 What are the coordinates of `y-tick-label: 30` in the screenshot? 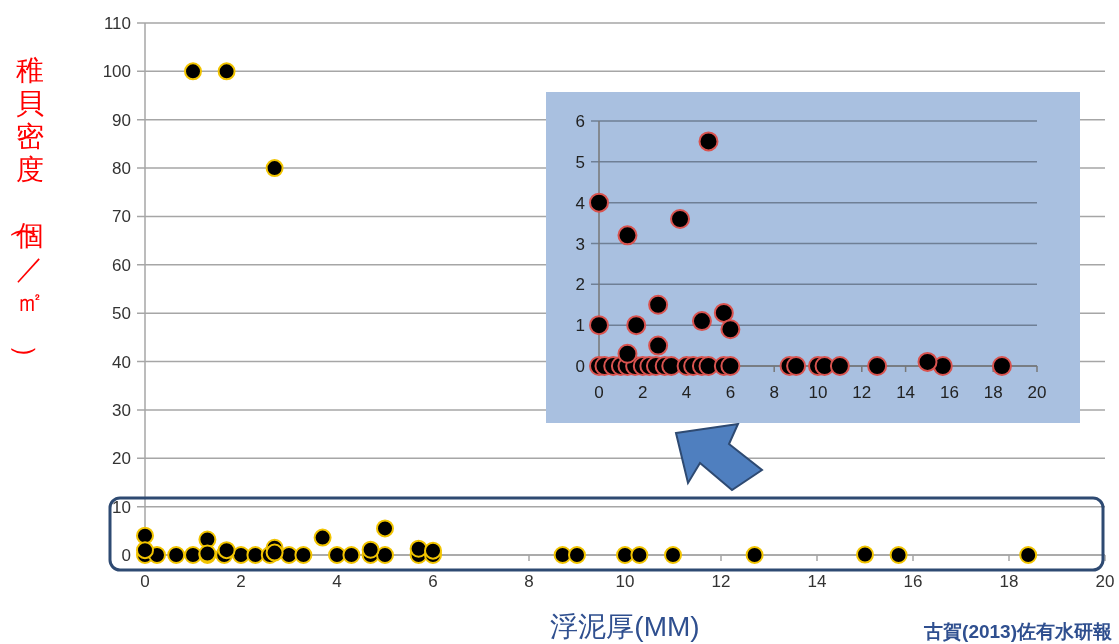 It's located at (121, 410).